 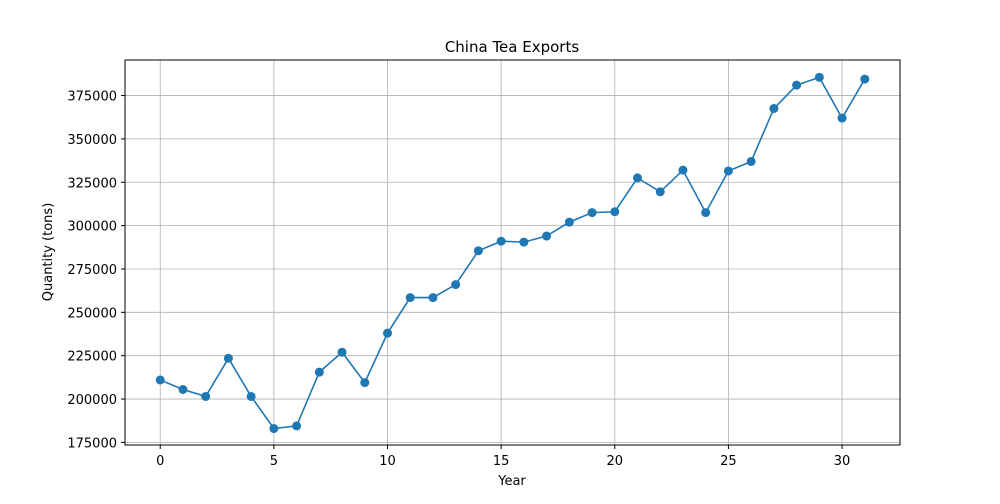 What do you see at coordinates (274, 461) in the screenshot?
I see `x-tick-label: 5` at bounding box center [274, 461].